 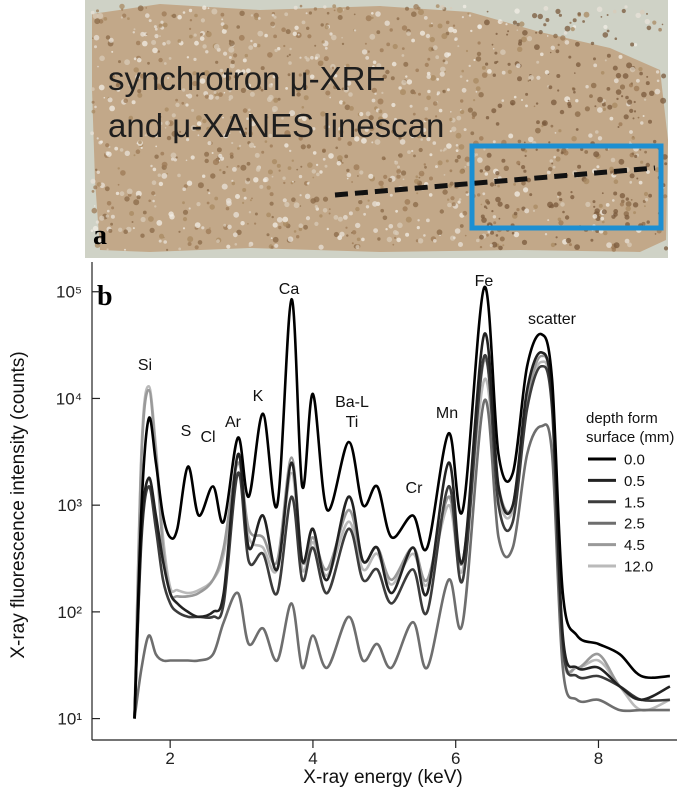 I want to click on legend-label: 12.0, so click(x=638, y=567).